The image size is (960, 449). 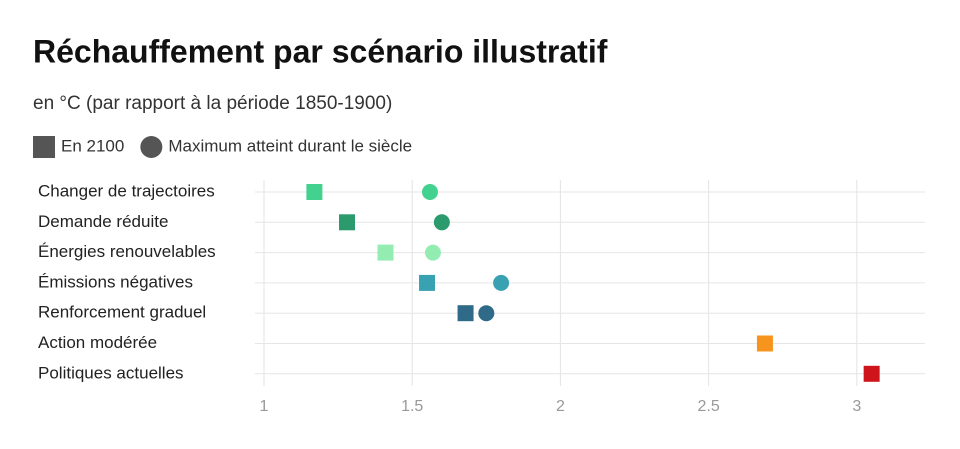 What do you see at coordinates (127, 251) in the screenshot?
I see `category-label: Énergies renouvelables` at bounding box center [127, 251].